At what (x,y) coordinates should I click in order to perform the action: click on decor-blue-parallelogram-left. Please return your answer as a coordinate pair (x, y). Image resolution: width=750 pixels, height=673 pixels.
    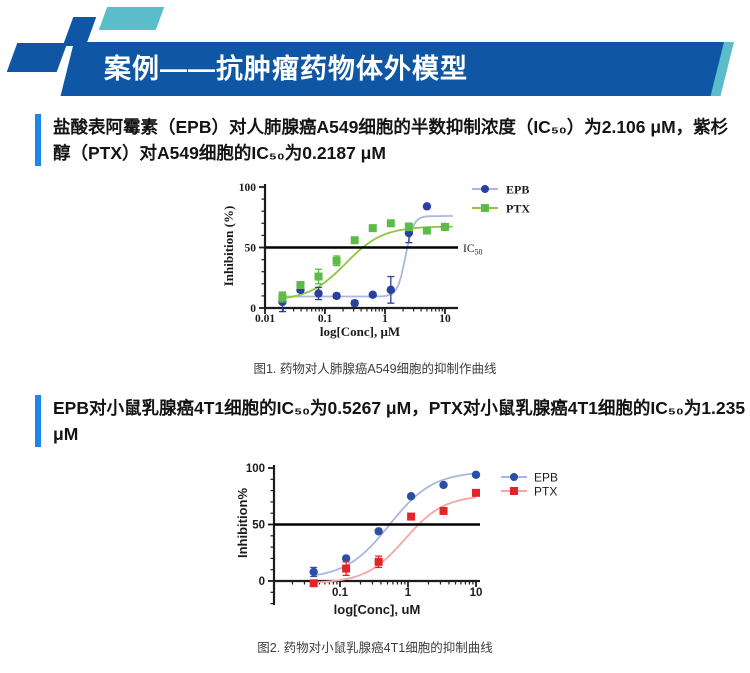
    Looking at the image, I should click on (37, 57).